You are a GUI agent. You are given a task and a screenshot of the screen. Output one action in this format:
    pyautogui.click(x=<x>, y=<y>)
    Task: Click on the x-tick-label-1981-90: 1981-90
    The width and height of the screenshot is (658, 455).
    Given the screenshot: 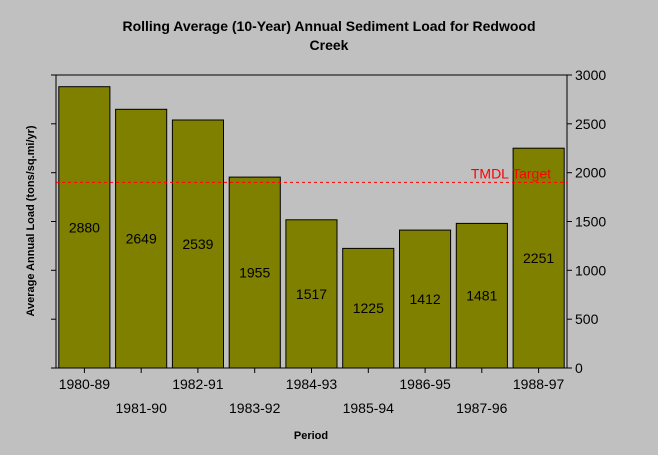 What is the action you would take?
    pyautogui.click(x=142, y=408)
    